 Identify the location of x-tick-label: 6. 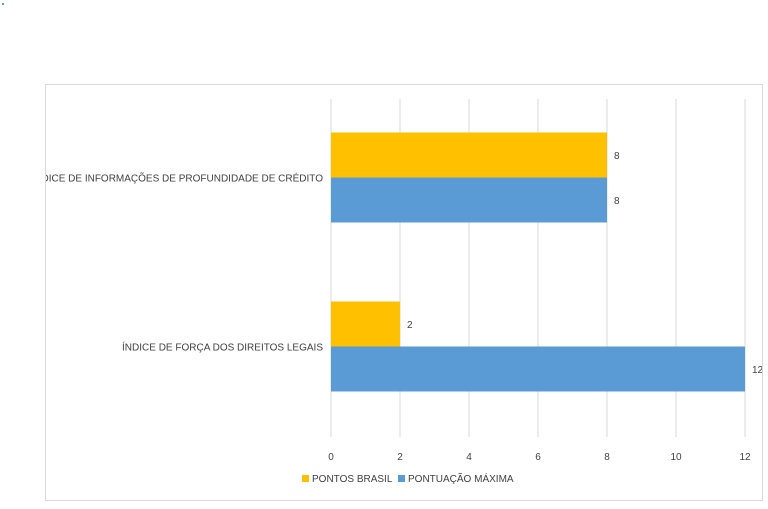
(538, 457).